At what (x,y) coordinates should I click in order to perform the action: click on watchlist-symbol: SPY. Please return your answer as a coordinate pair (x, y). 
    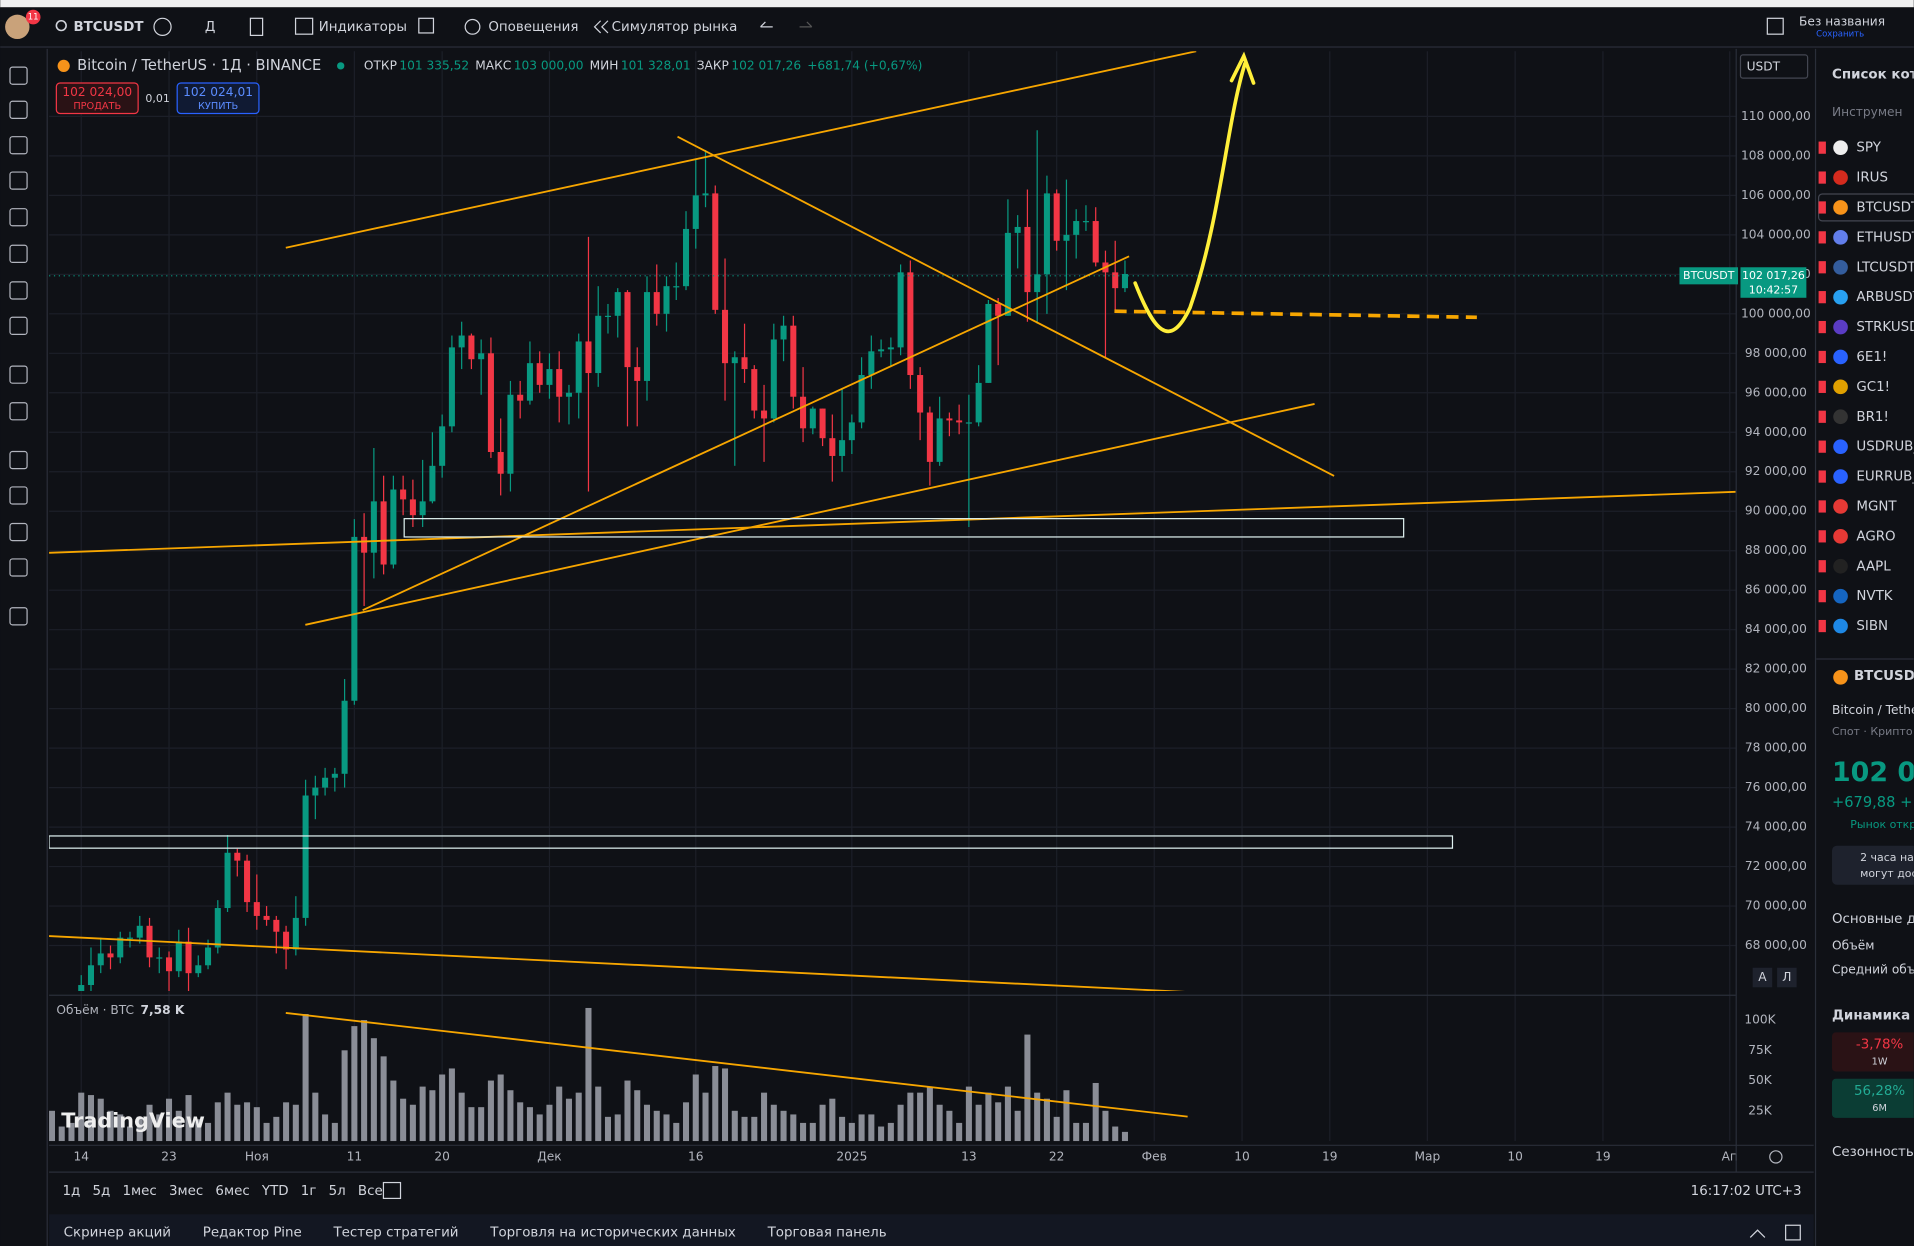
    Looking at the image, I should click on (1868, 148).